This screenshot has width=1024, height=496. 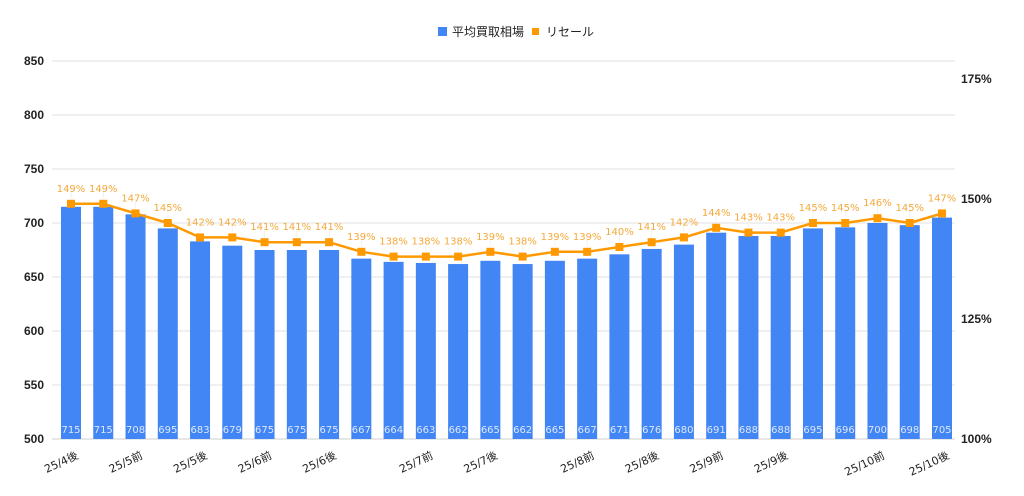 I want to click on line-point: 146%, so click(x=877, y=210).